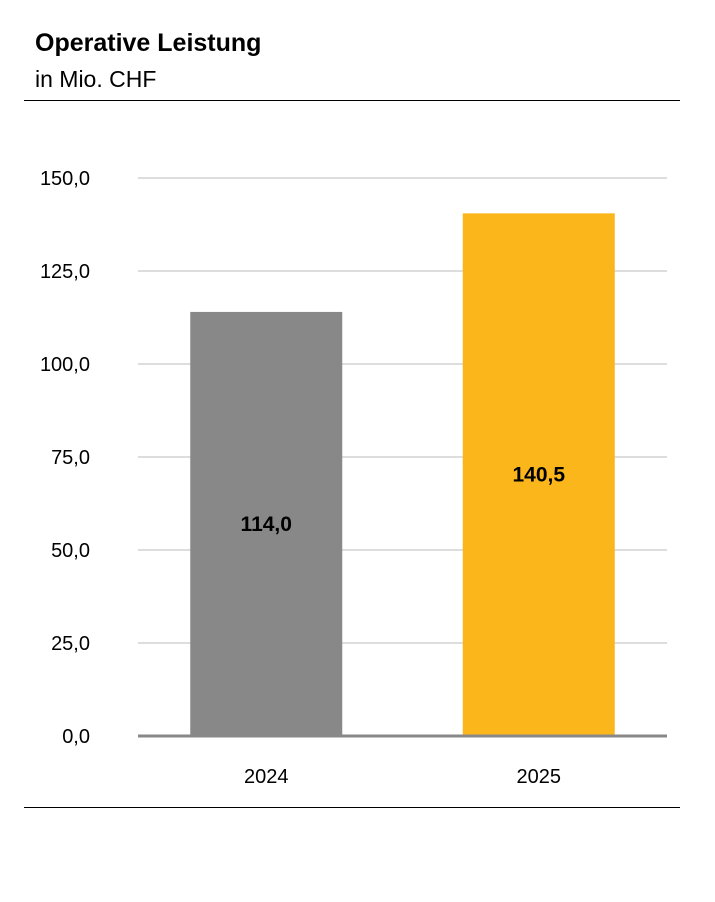 The height and width of the screenshot is (902, 715). What do you see at coordinates (70, 551) in the screenshot?
I see `y-tick-label: 50,0` at bounding box center [70, 551].